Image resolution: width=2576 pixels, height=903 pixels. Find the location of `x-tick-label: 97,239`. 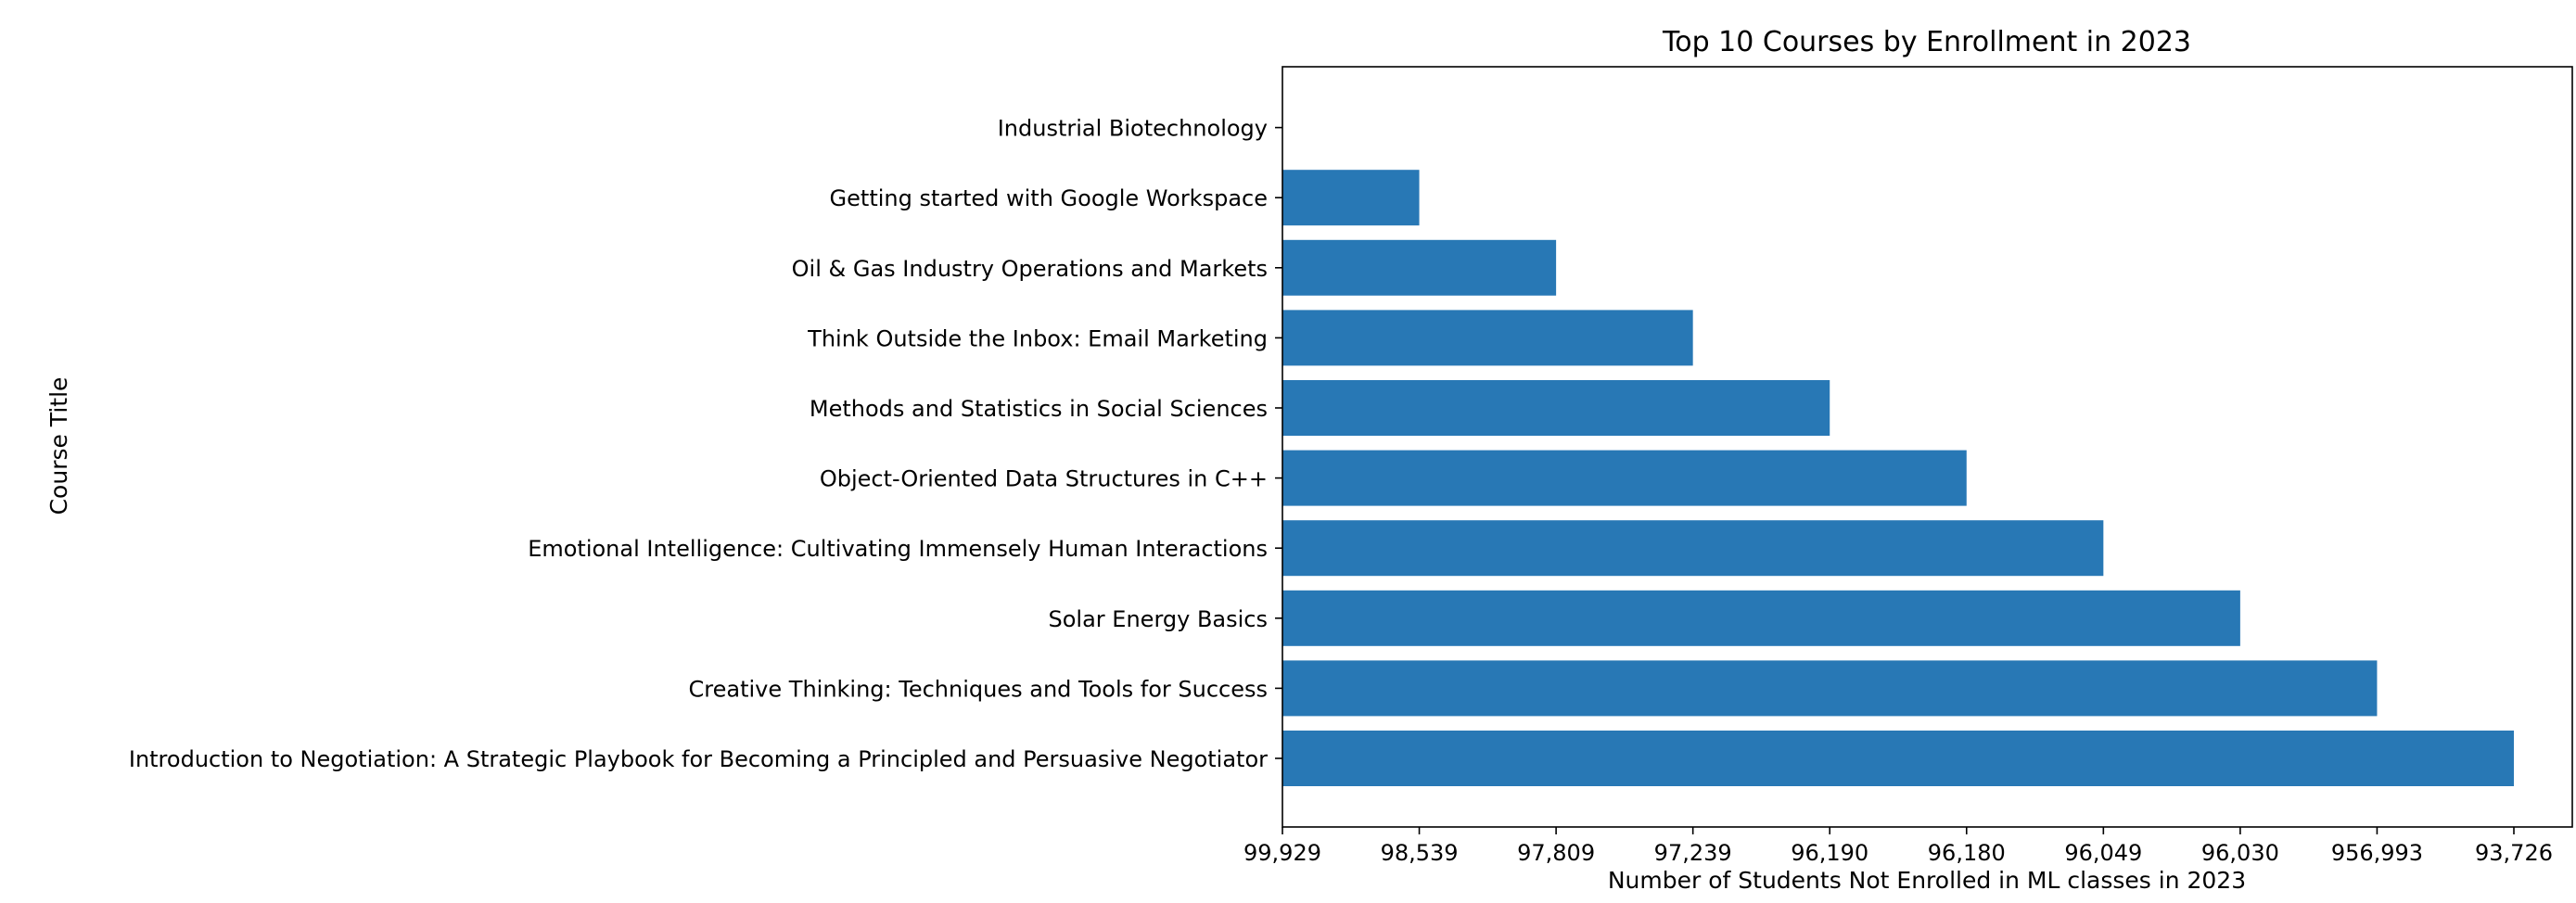

x-tick-label: 97,239 is located at coordinates (1693, 853).